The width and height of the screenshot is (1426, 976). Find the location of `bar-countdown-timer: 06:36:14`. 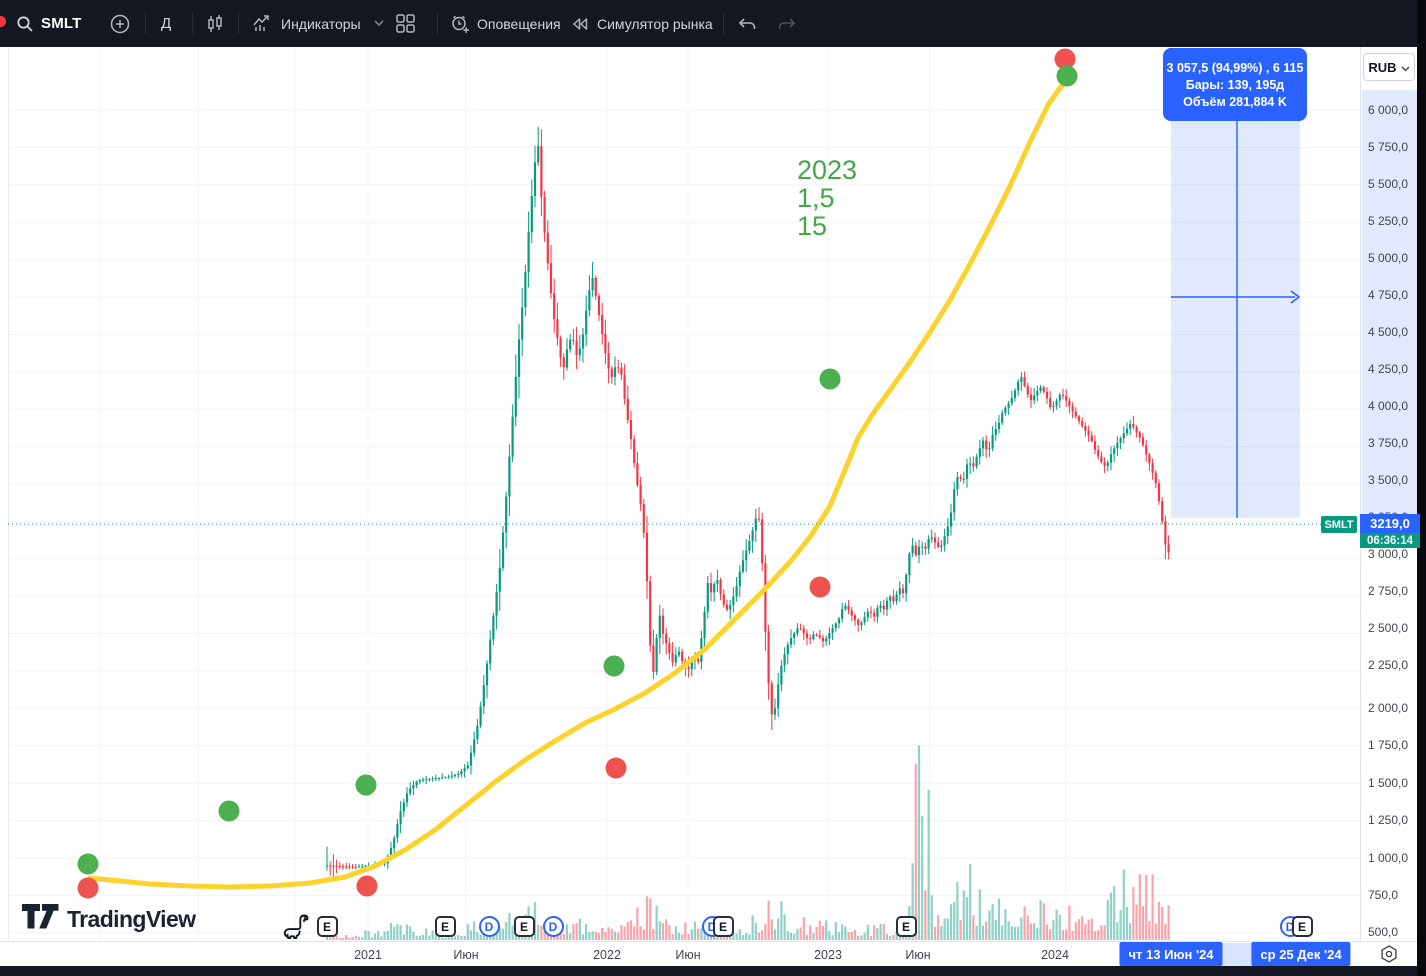

bar-countdown-timer: 06:36:14 is located at coordinates (1390, 540).